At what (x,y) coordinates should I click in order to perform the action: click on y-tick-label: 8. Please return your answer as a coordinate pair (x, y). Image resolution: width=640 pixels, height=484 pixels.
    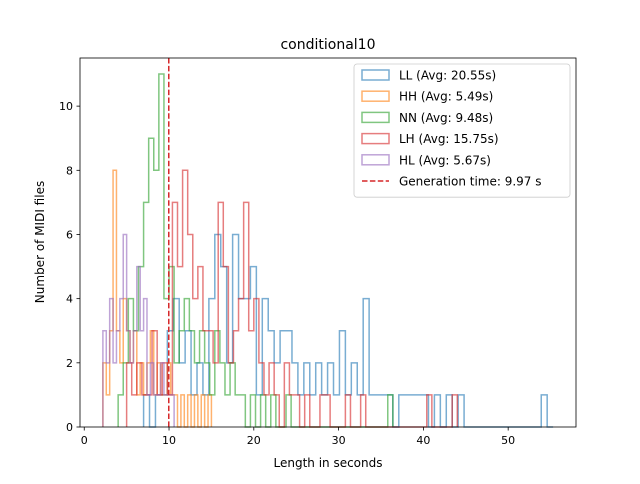
    Looking at the image, I should click on (69, 170).